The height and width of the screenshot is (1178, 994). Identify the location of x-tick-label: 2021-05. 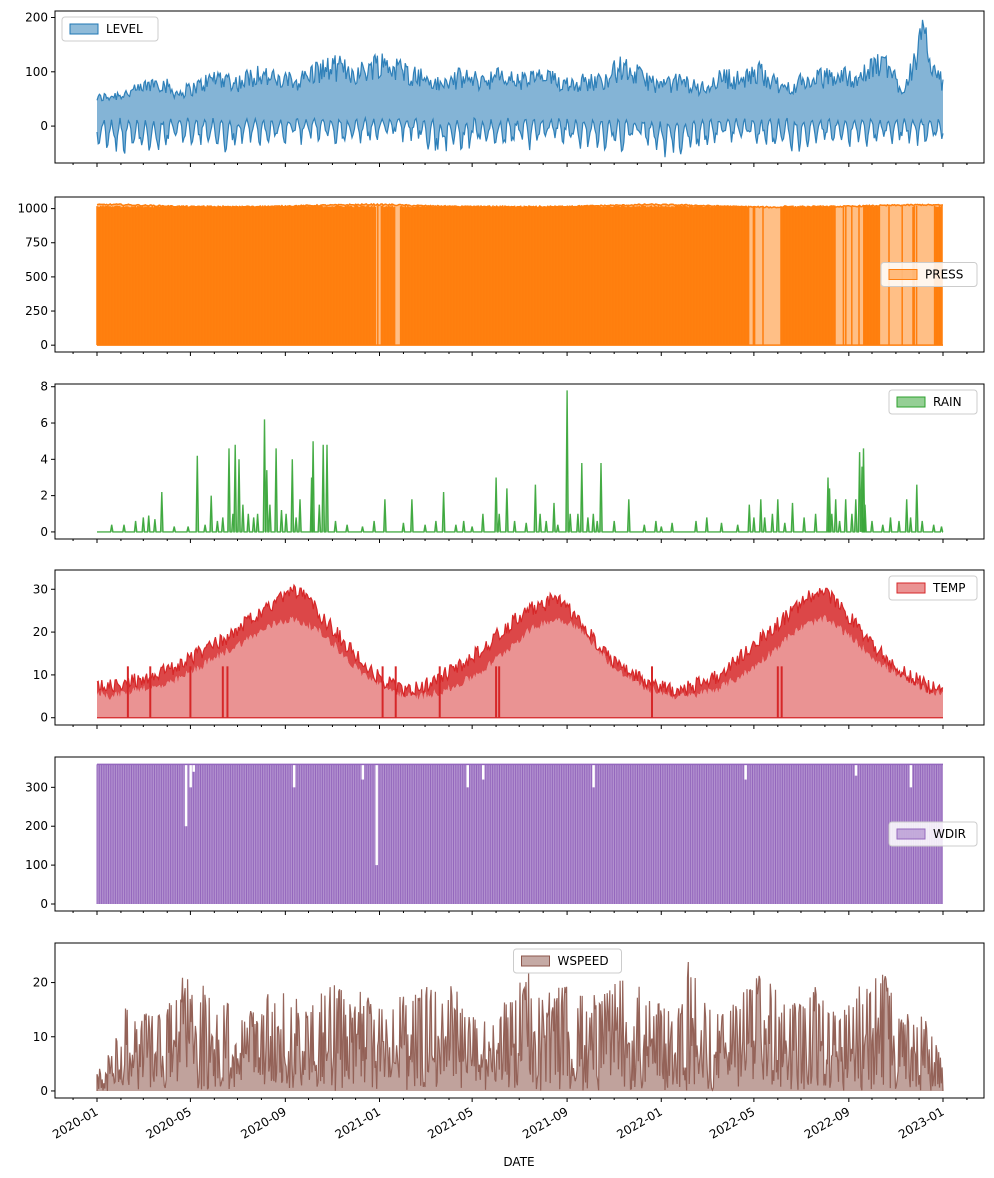
(450, 1122).